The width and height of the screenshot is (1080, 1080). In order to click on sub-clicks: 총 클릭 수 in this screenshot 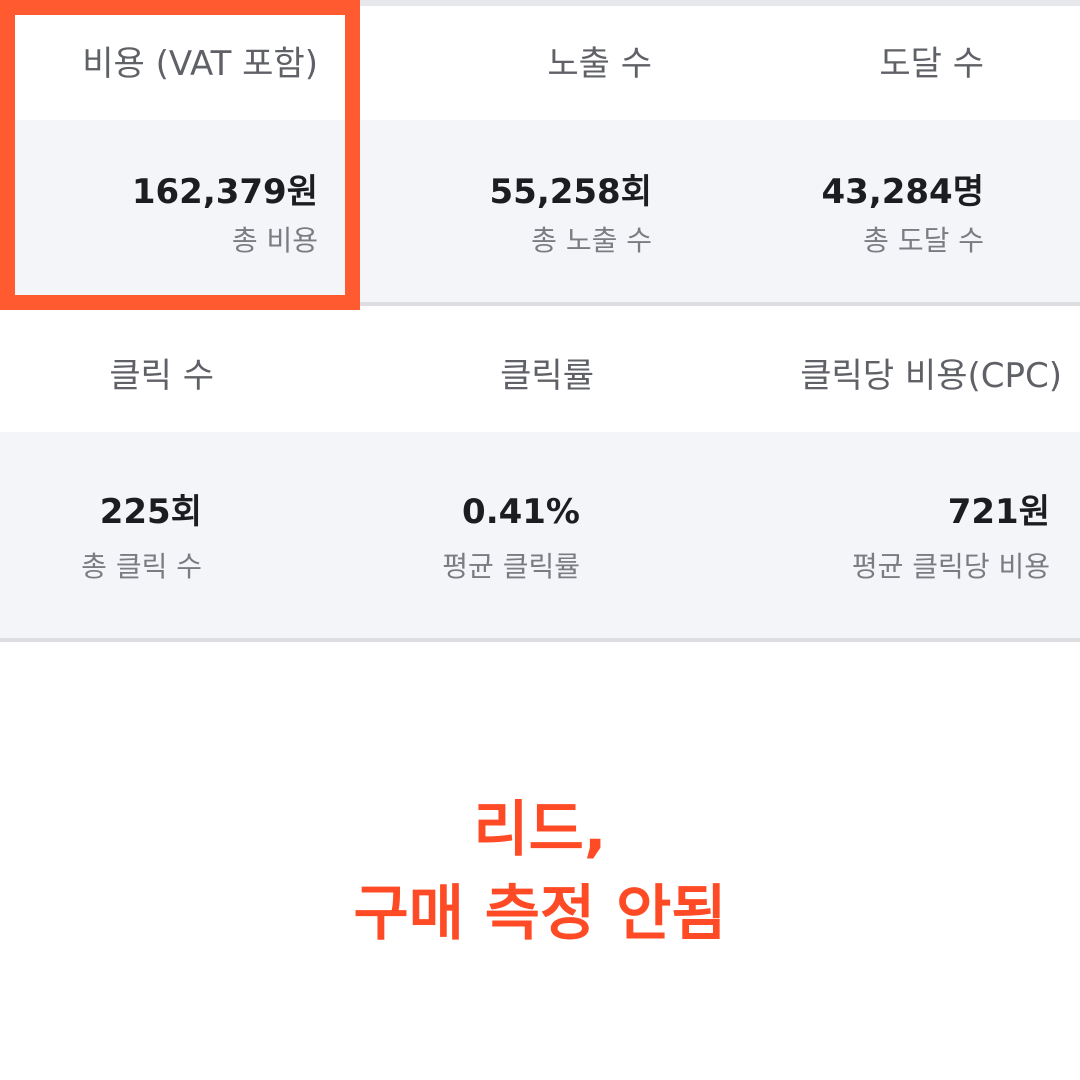, I will do `click(141, 566)`.